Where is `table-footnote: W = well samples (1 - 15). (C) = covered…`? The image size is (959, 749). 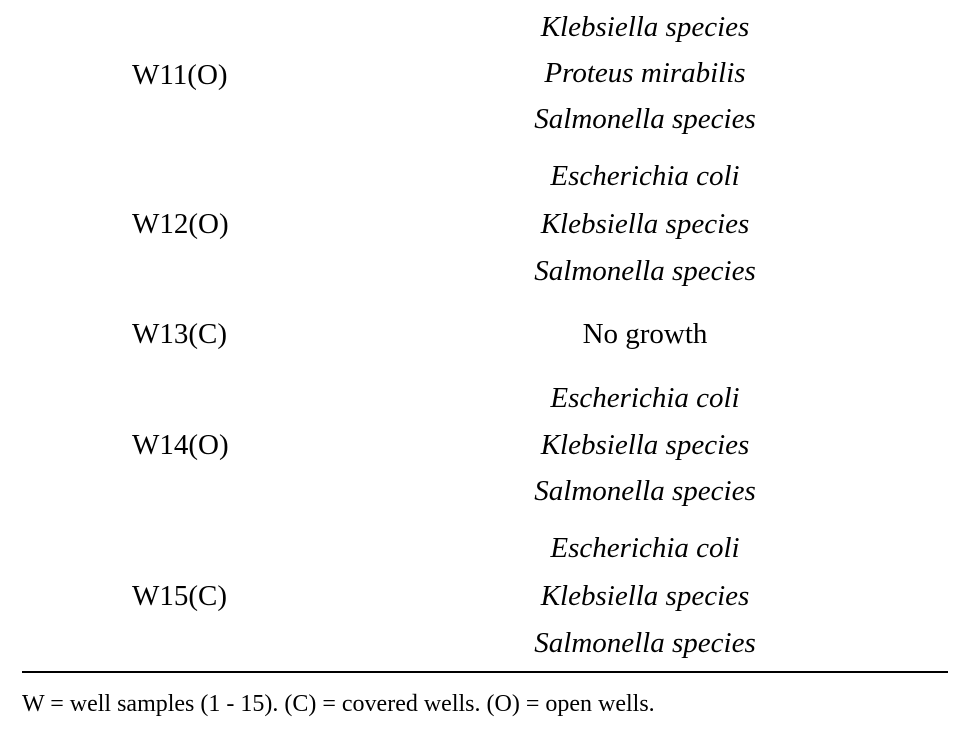 table-footnote: W = well samples (1 - 15). (C) = covered… is located at coordinates (338, 704).